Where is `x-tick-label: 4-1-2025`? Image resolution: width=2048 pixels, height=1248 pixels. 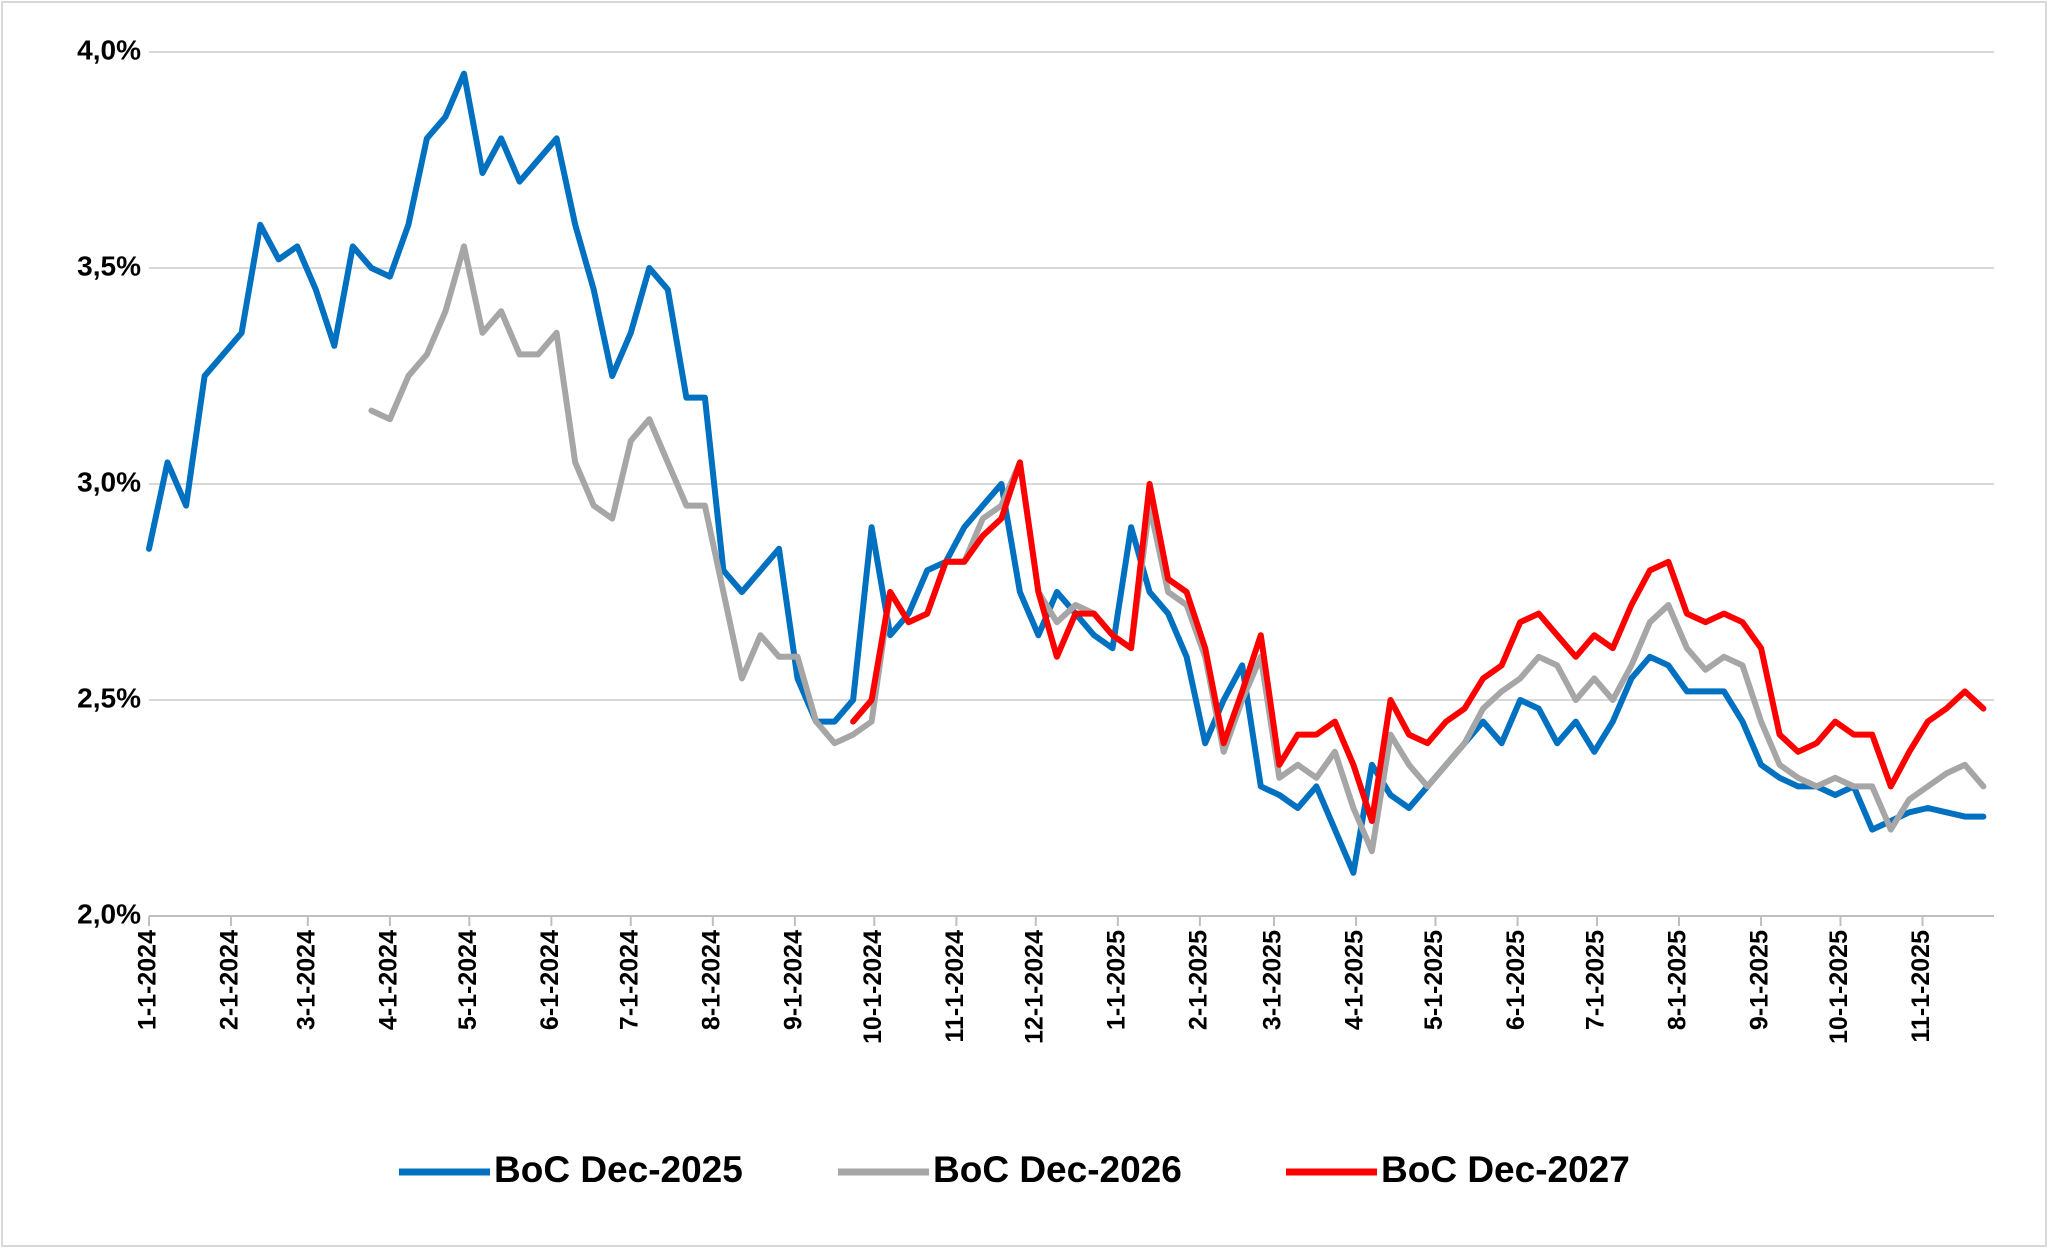 x-tick-label: 4-1-2025 is located at coordinates (1355, 980).